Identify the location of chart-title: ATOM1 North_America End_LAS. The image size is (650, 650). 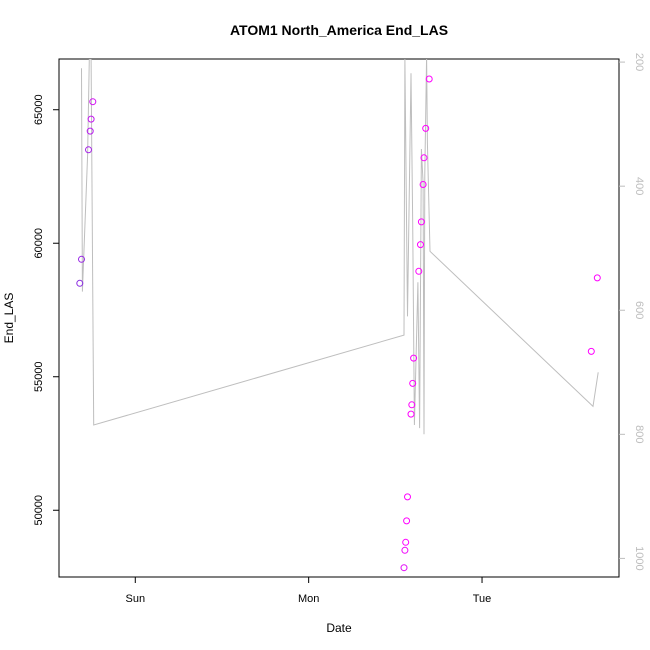
(339, 30).